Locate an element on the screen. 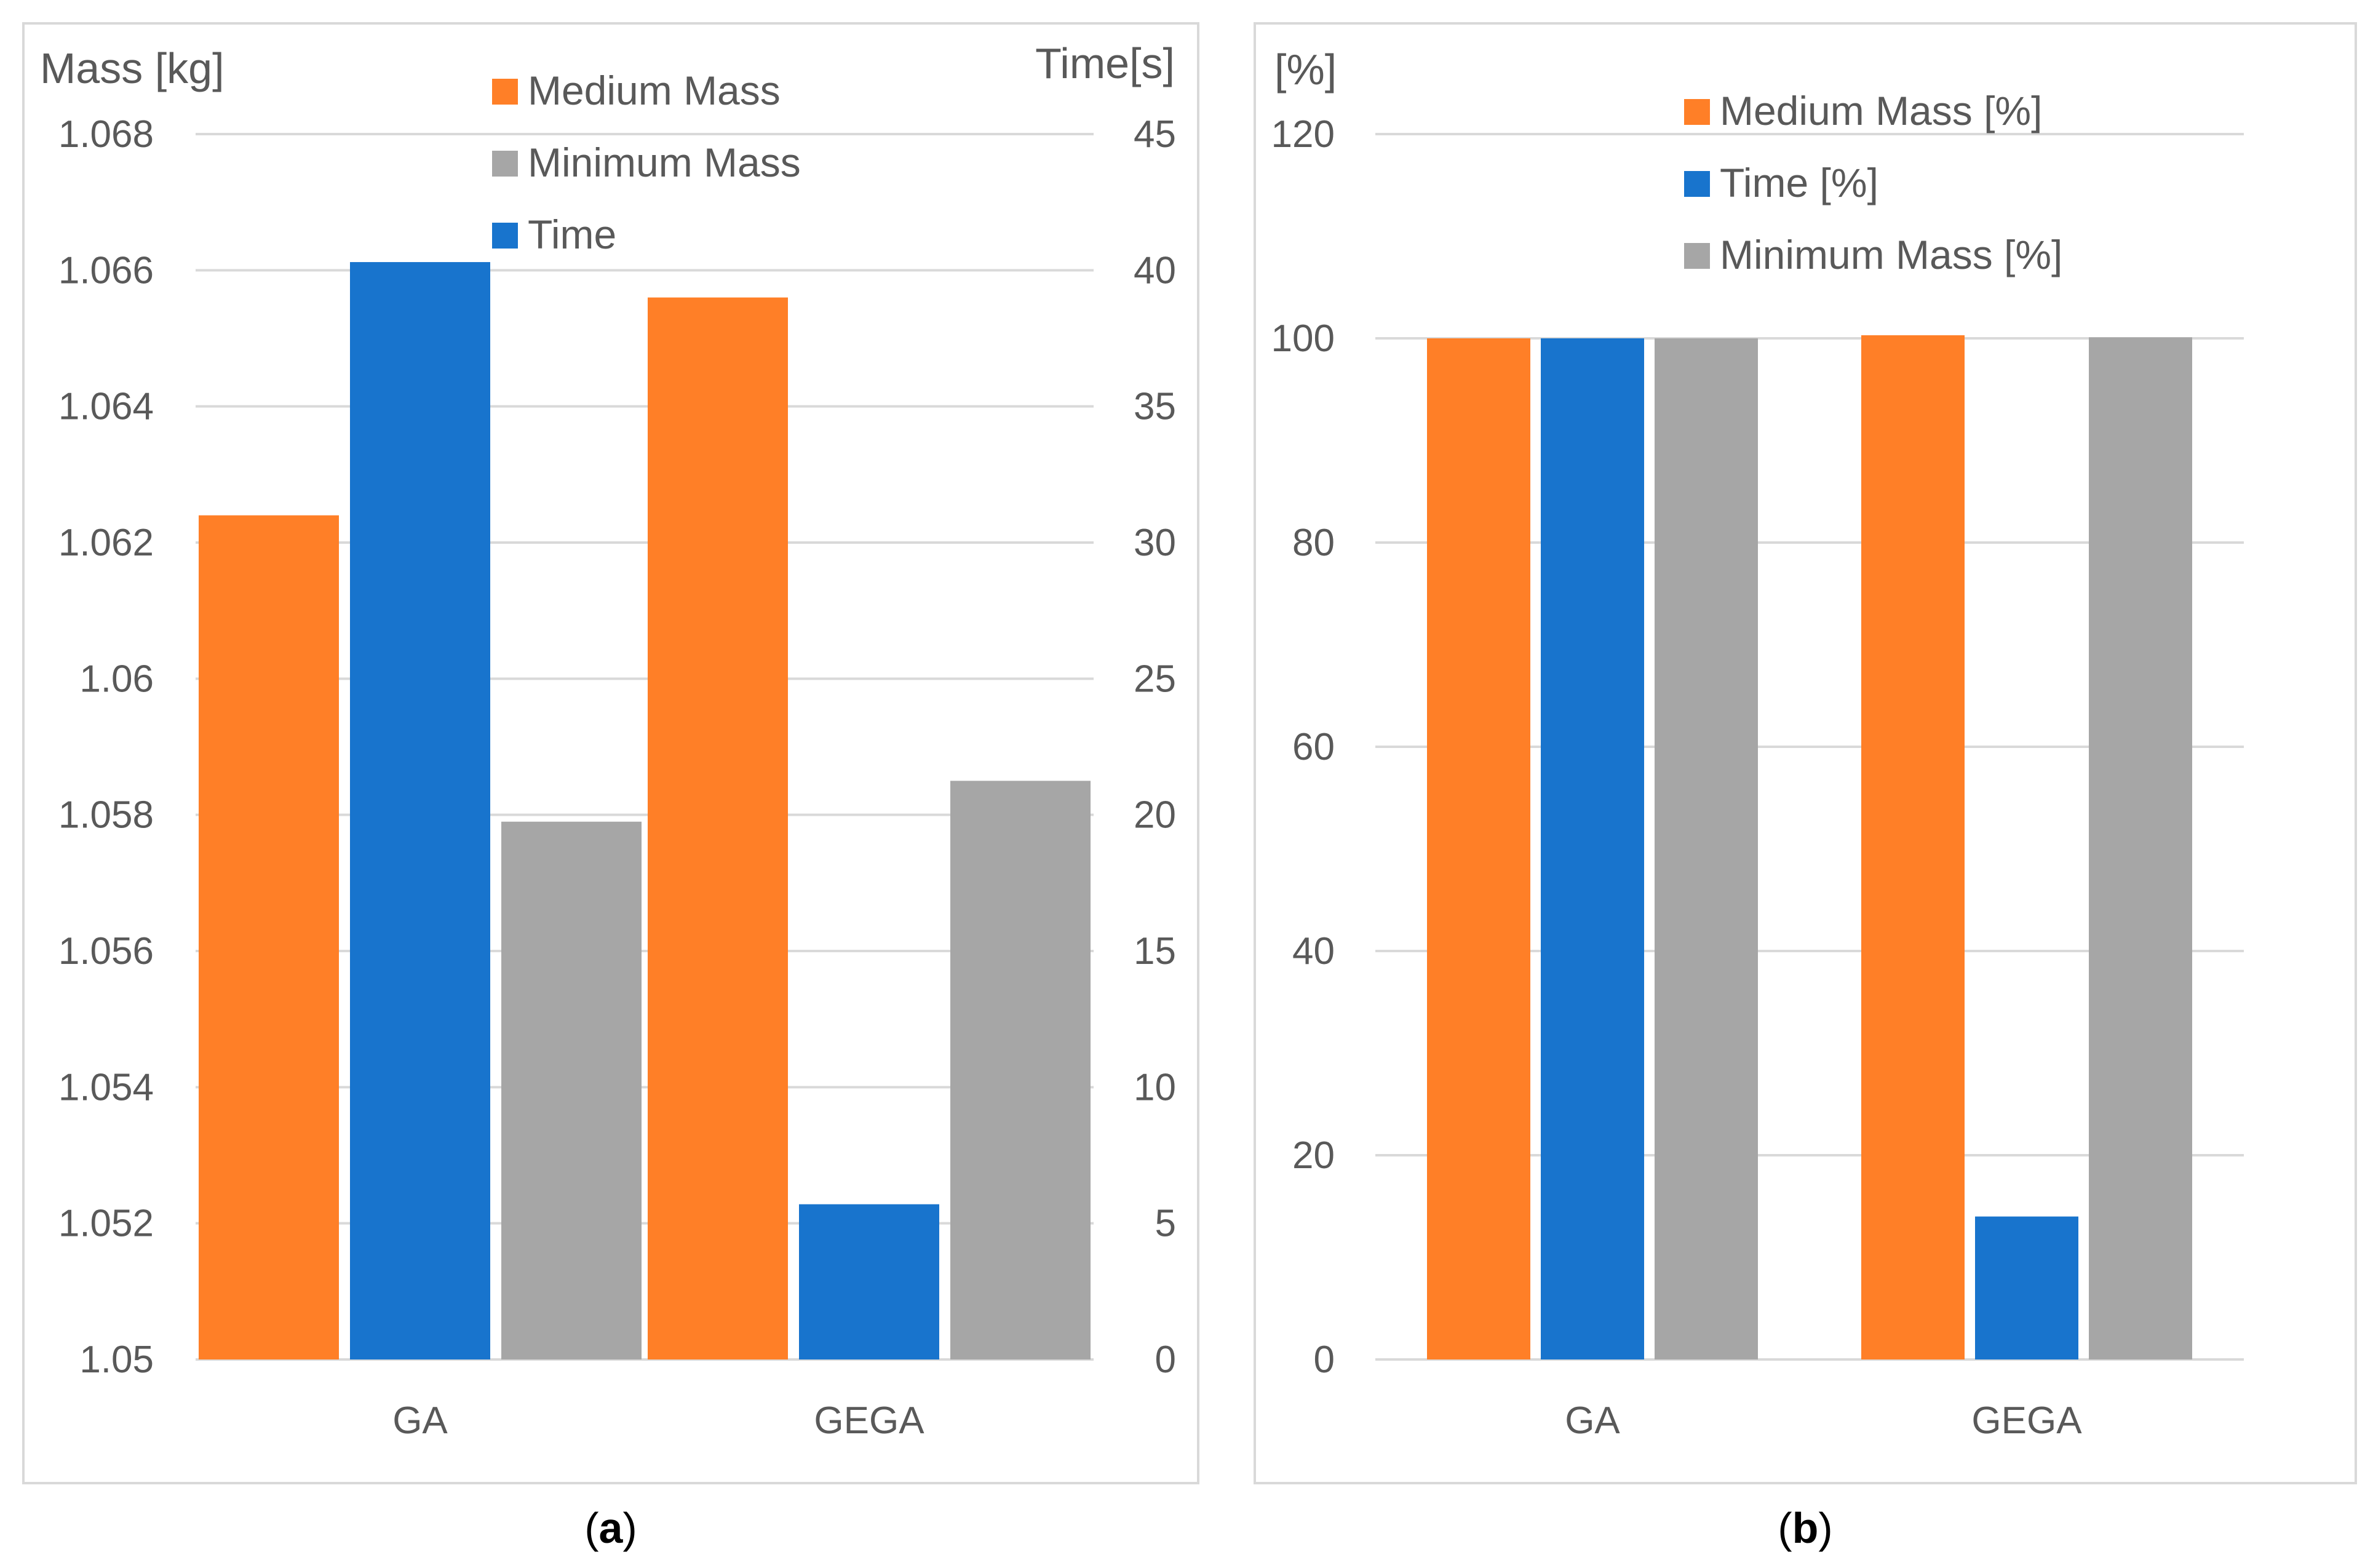 The height and width of the screenshot is (1568, 2373). a-y-tick-label: 1.068 is located at coordinates (106, 134).